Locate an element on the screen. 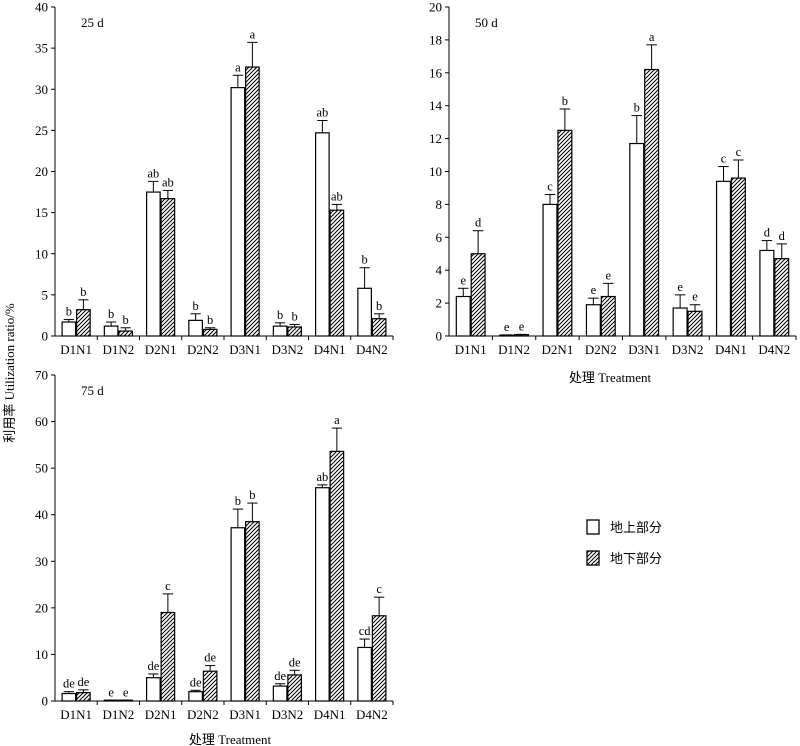  x-tick-label: D2N2 is located at coordinates (601, 349).